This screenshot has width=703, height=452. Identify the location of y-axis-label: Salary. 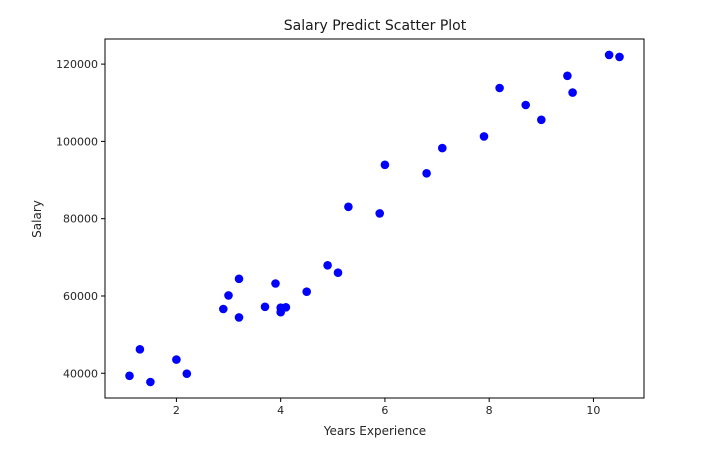
(37, 219).